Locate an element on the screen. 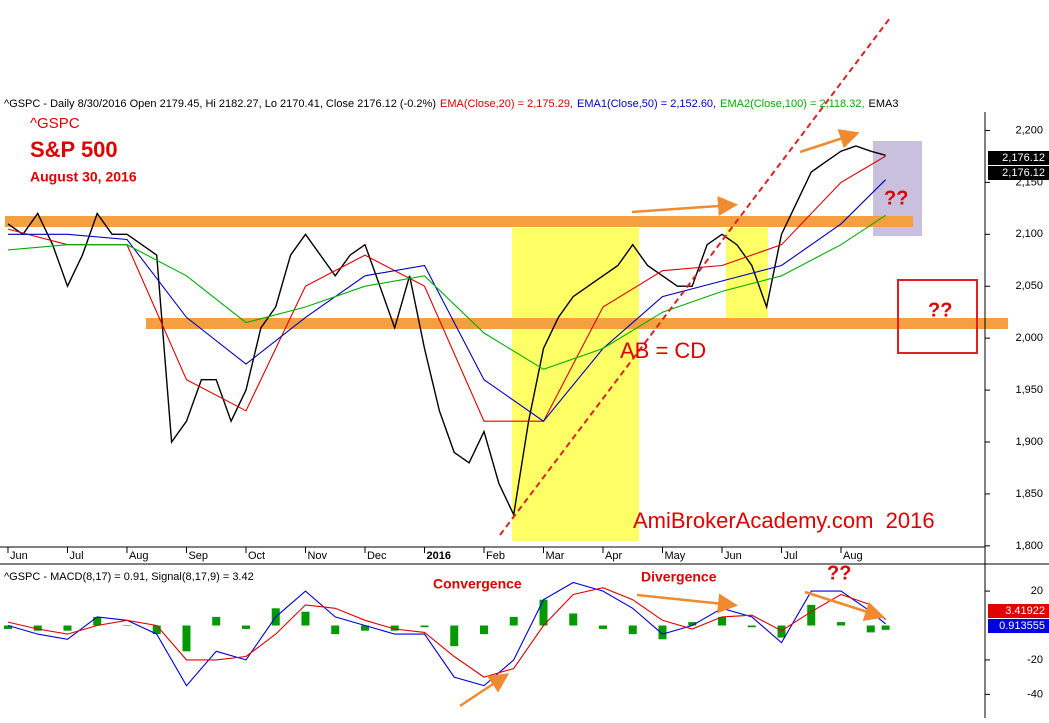 The image size is (1049, 723). annotation: August 30, 2016 is located at coordinates (83, 177).